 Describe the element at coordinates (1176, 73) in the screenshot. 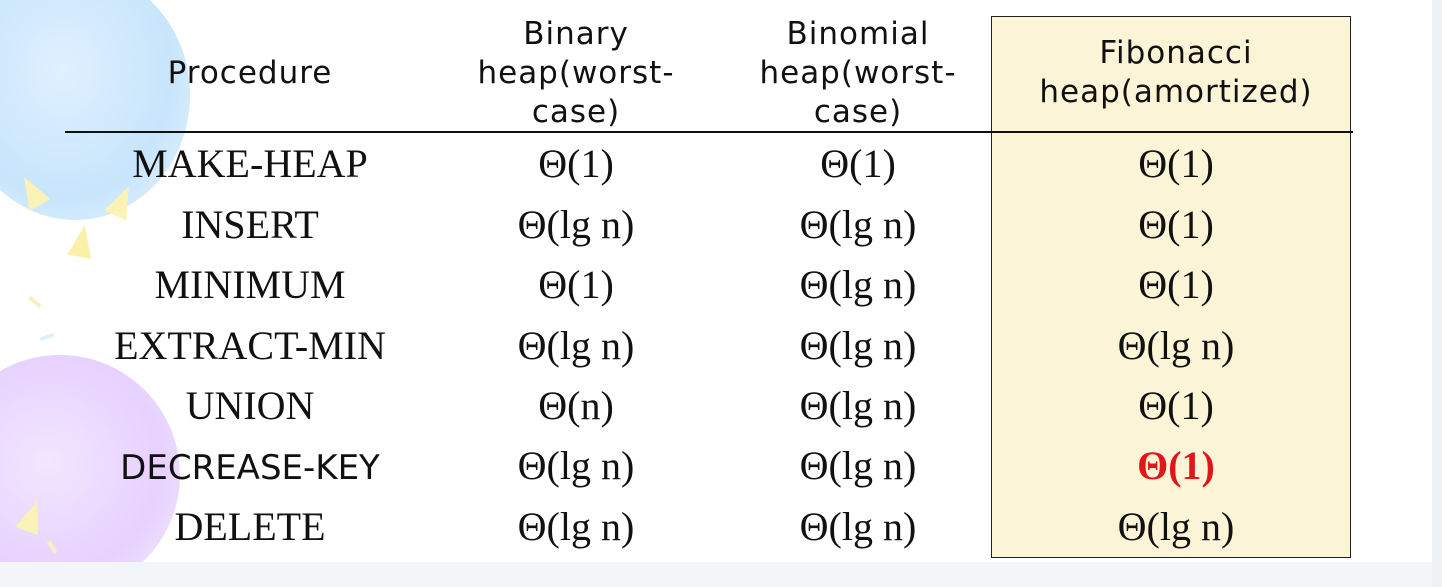

I see `header-fibonacci-heap: Fibonacci heap(amortized)` at that location.